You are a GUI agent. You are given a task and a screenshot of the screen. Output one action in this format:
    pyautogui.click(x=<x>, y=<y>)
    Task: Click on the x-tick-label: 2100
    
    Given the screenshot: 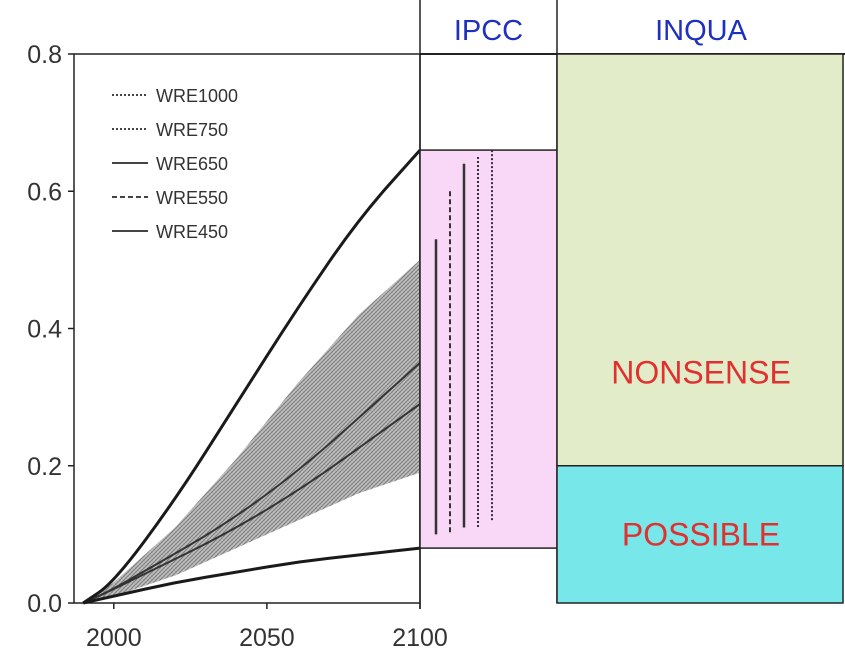 What is the action you would take?
    pyautogui.click(x=420, y=638)
    